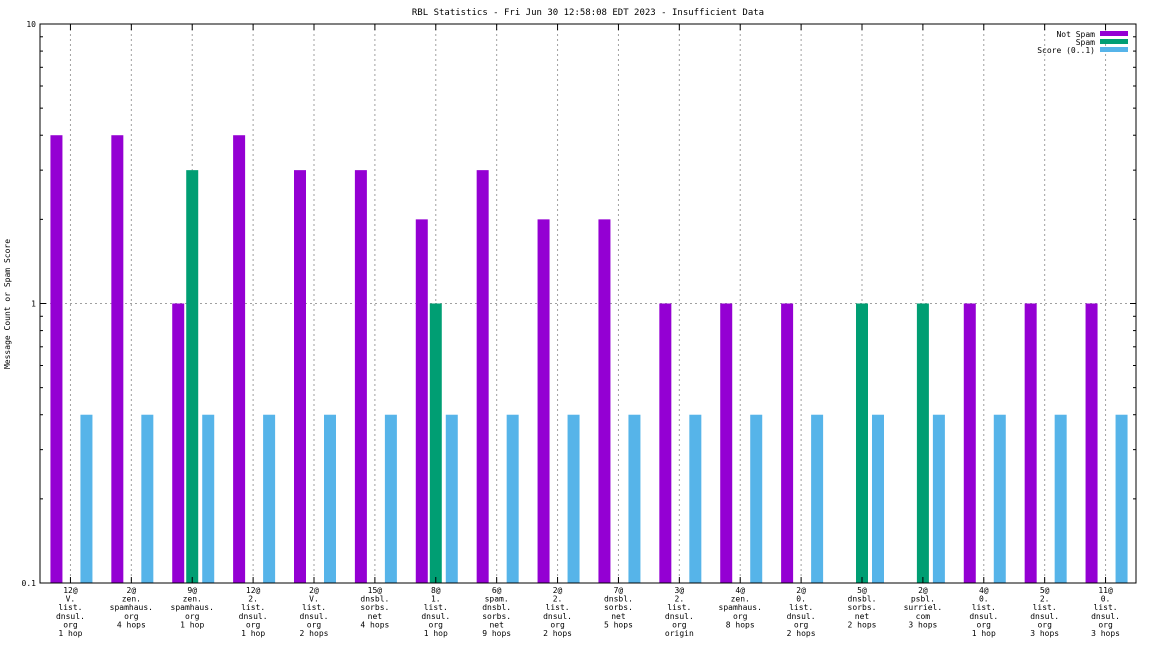 The height and width of the screenshot is (648, 1152). I want to click on x-tick-label: psbl., so click(923, 599).